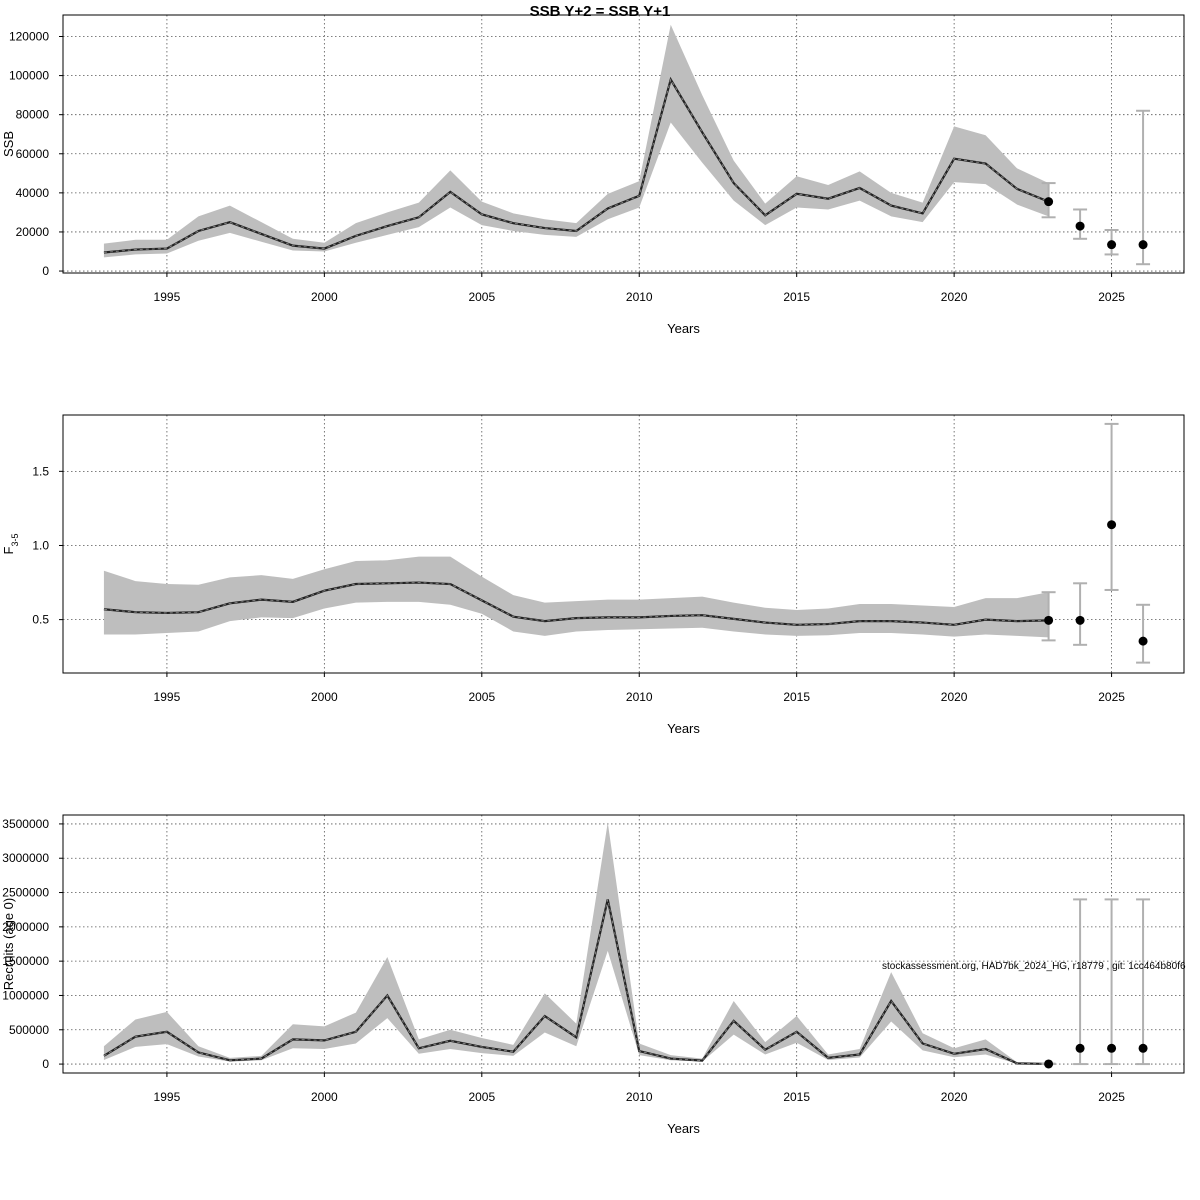  I want to click on y-tick-label: 3500000, so click(25, 824).